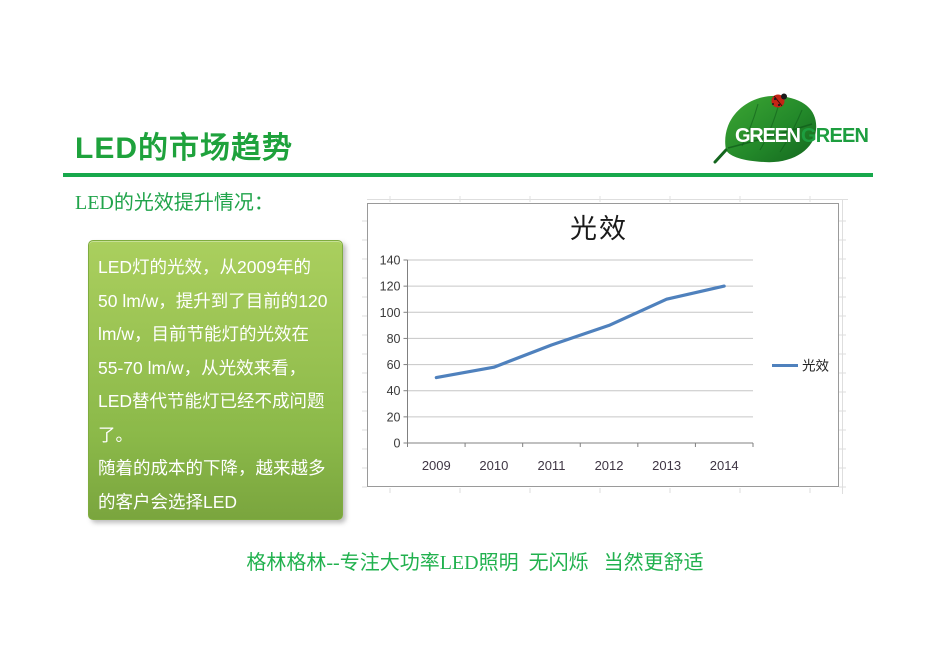 The width and height of the screenshot is (950, 672). What do you see at coordinates (666, 465) in the screenshot?
I see `svg-text: 2013` at bounding box center [666, 465].